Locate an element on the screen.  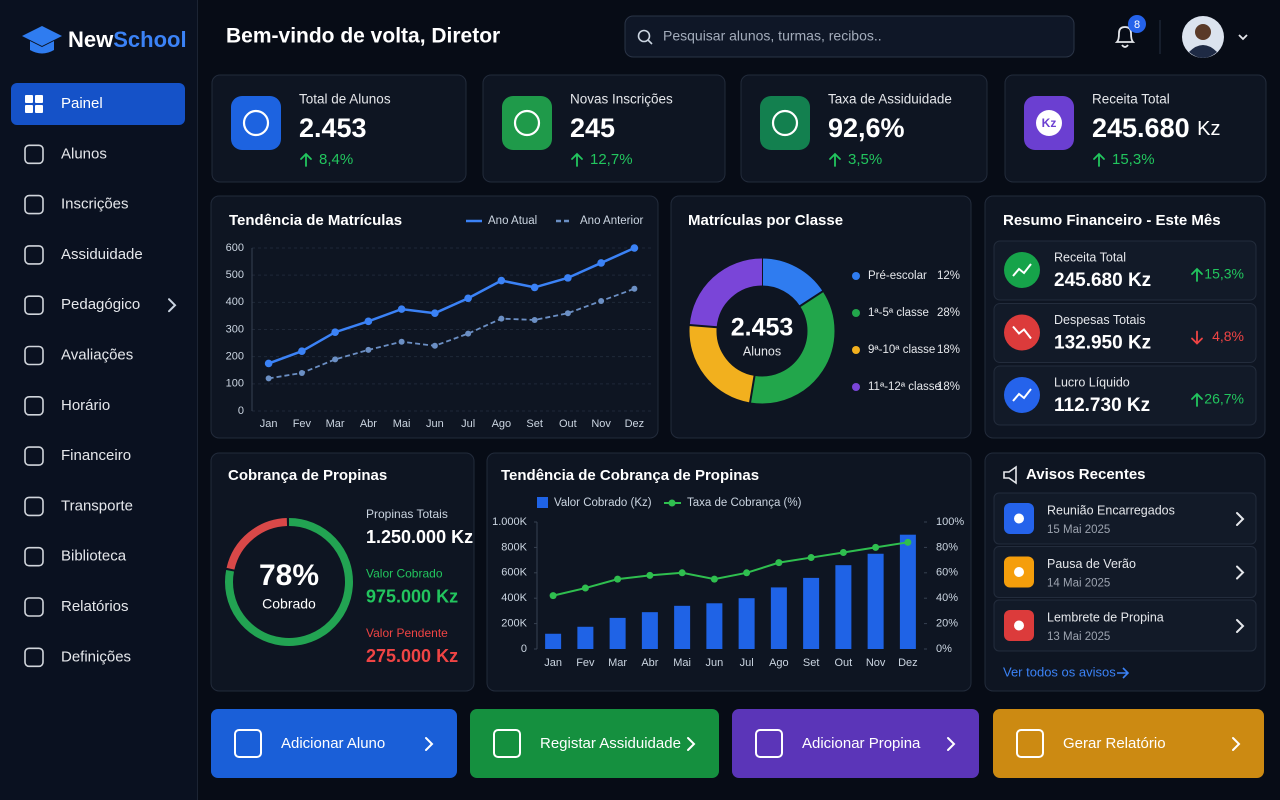
notification-badge is located at coordinates (1137, 24).